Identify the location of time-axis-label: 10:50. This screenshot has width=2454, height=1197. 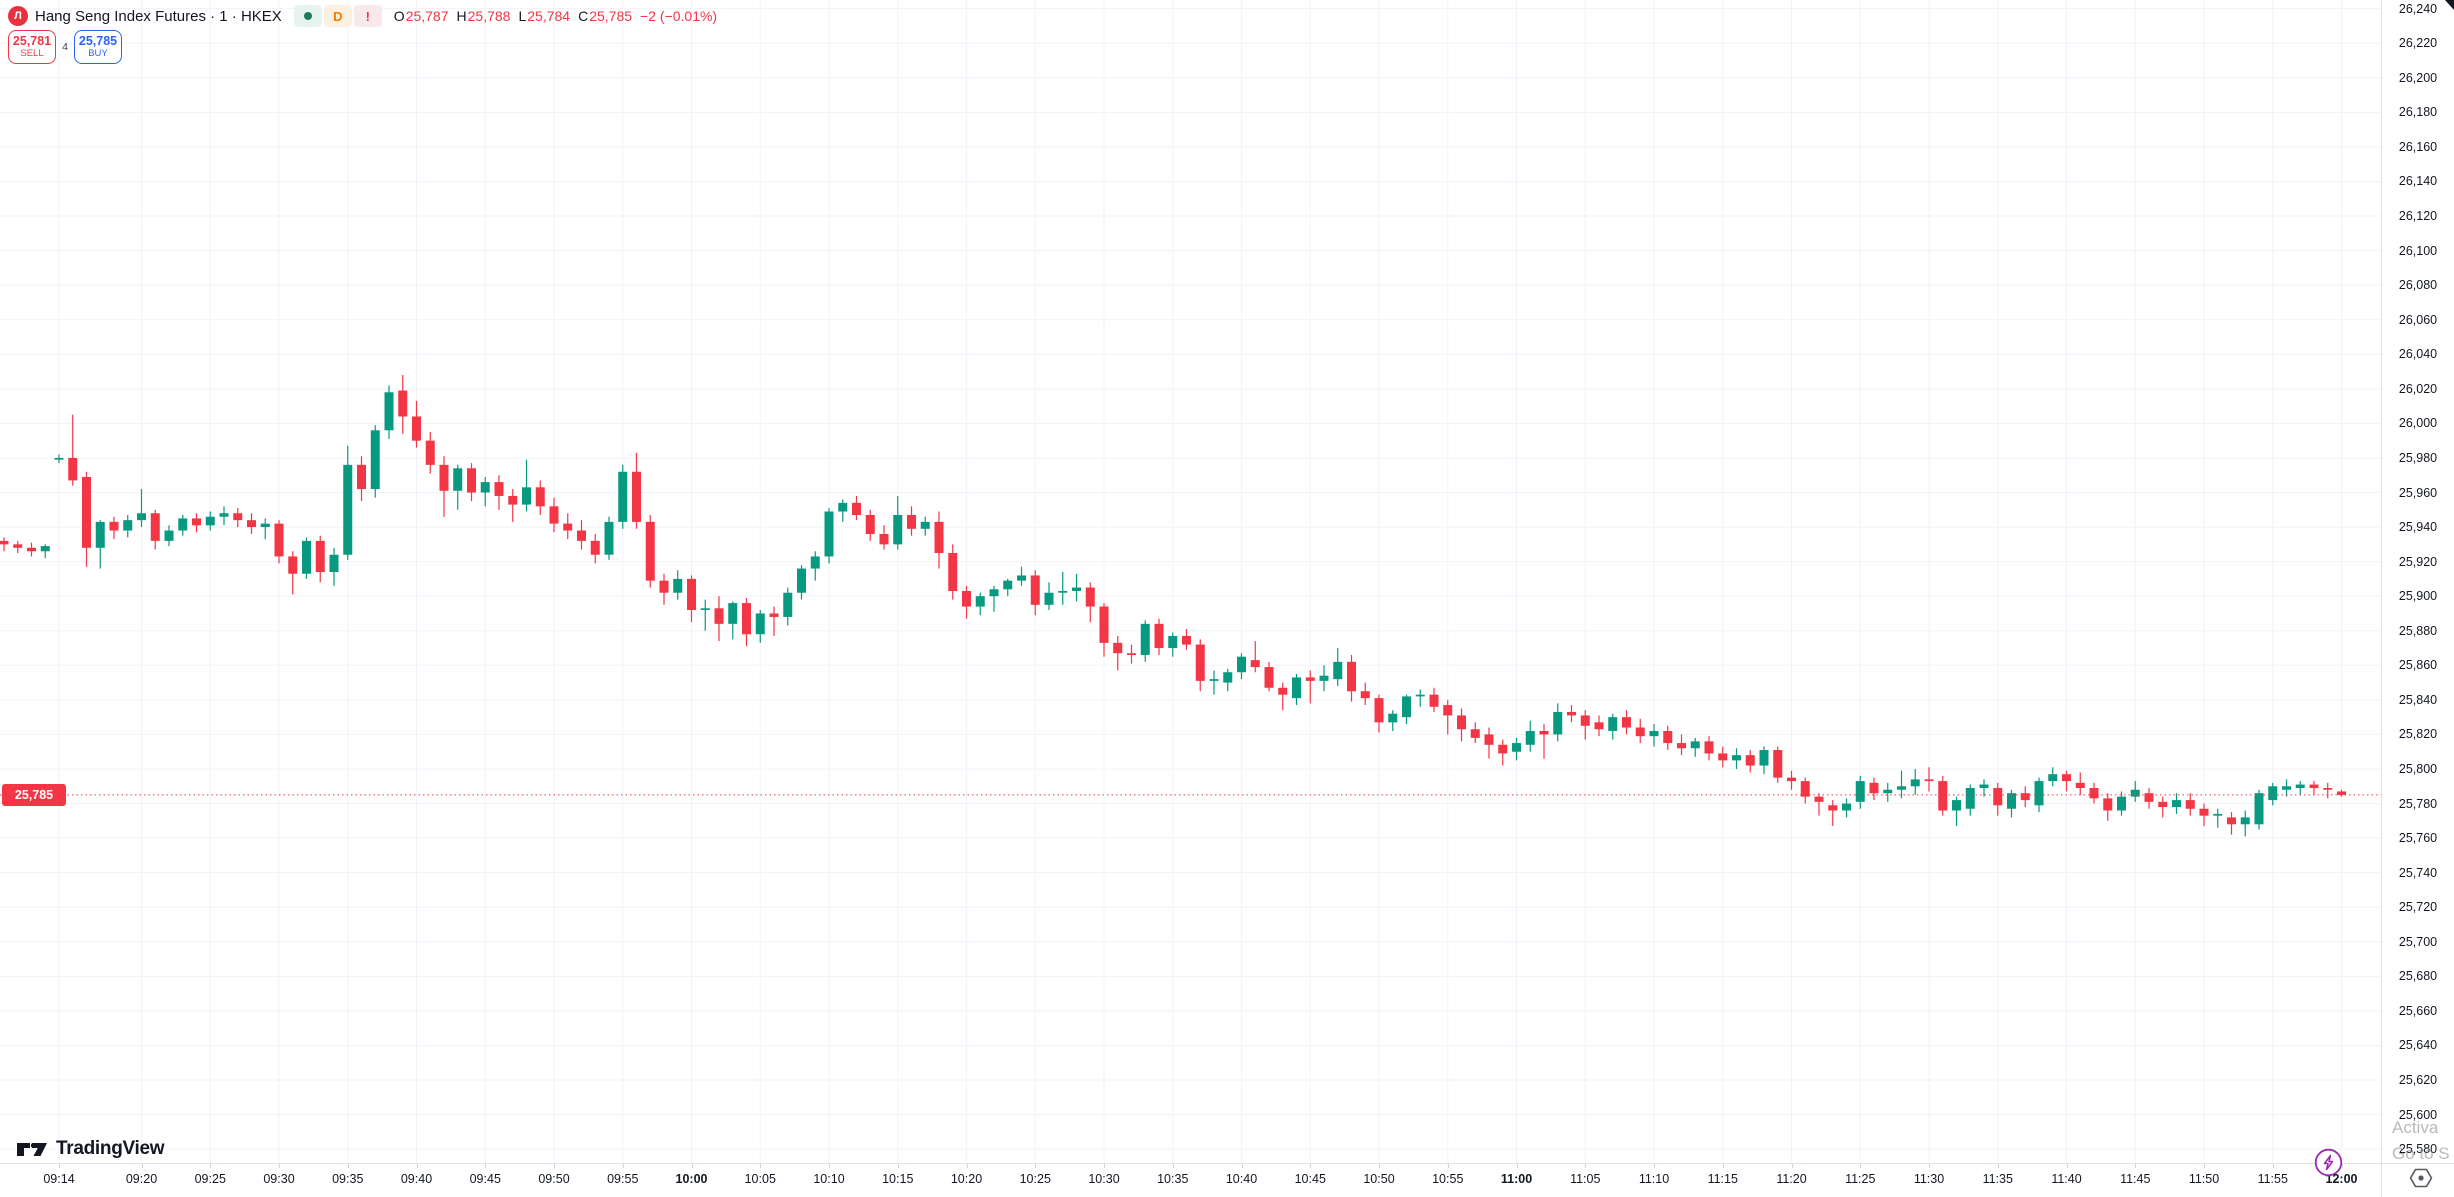
(1379, 1179).